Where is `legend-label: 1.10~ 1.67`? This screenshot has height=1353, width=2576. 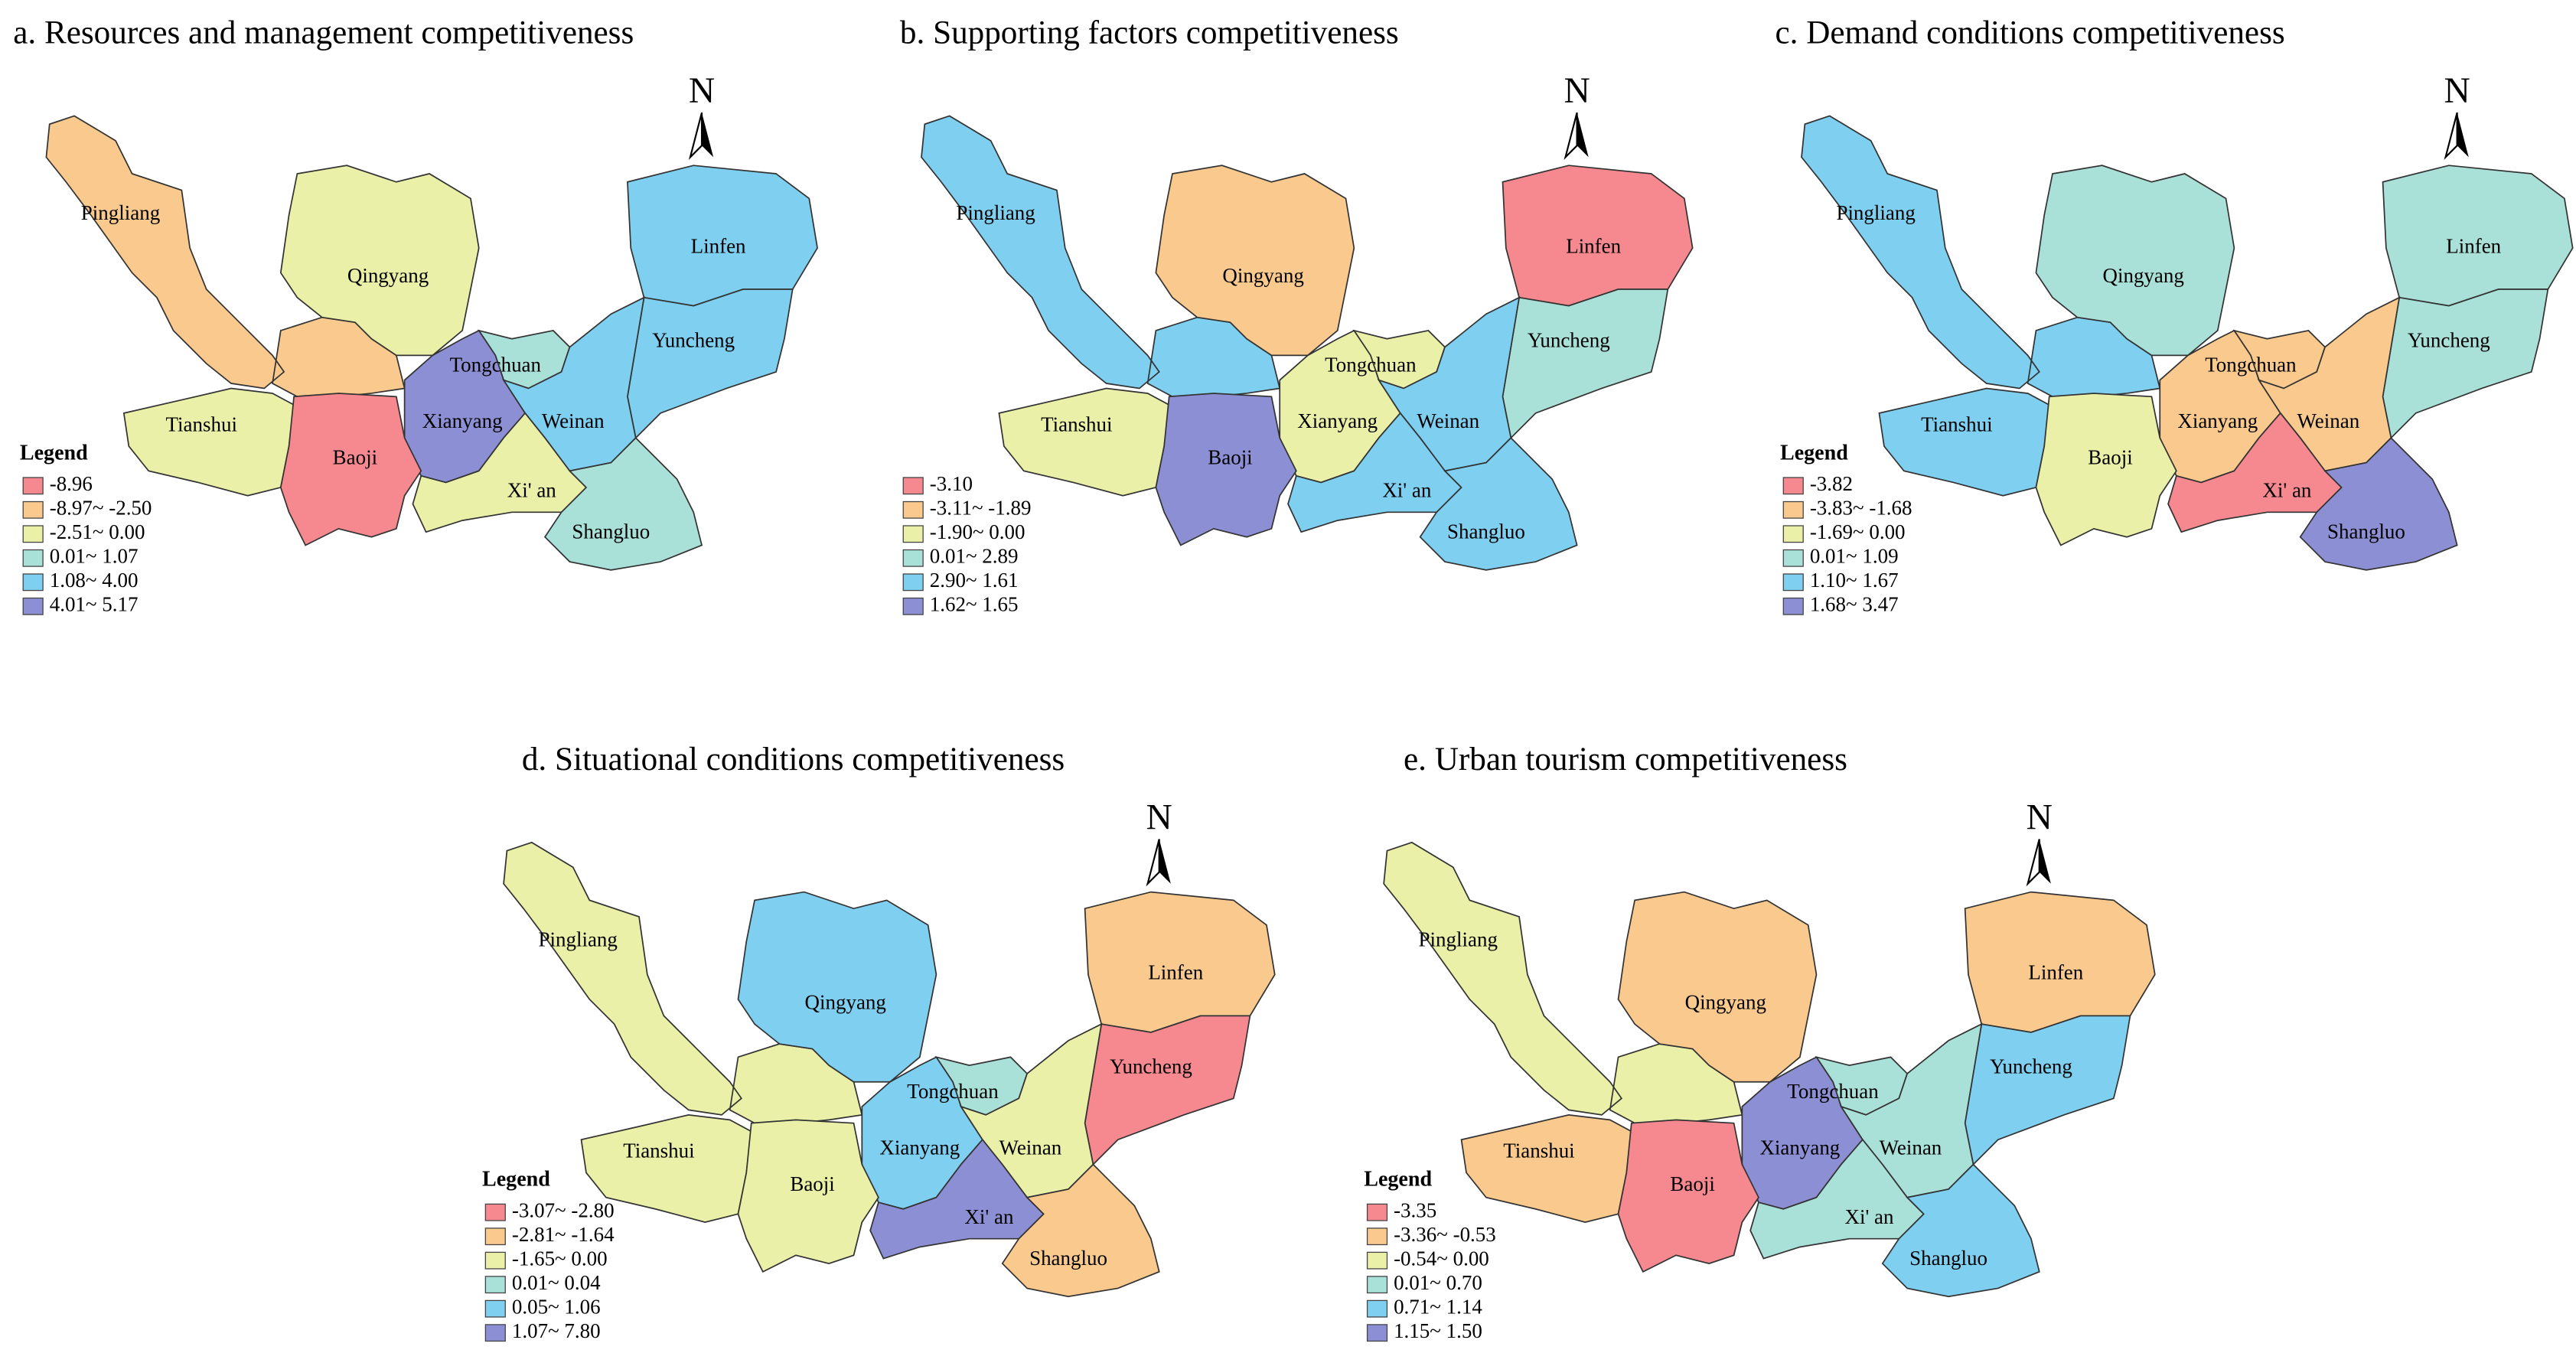 legend-label: 1.10~ 1.67 is located at coordinates (1854, 580).